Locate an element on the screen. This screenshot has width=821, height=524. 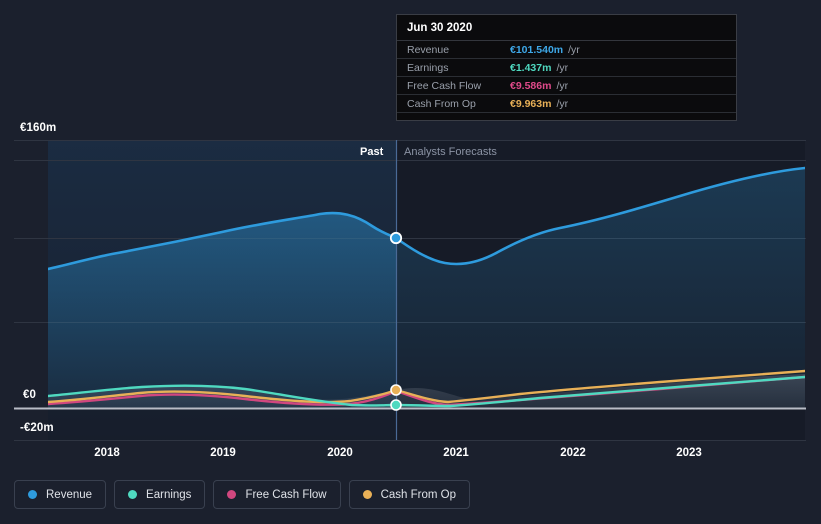
tooltip-footer-spacer is located at coordinates (566, 116).